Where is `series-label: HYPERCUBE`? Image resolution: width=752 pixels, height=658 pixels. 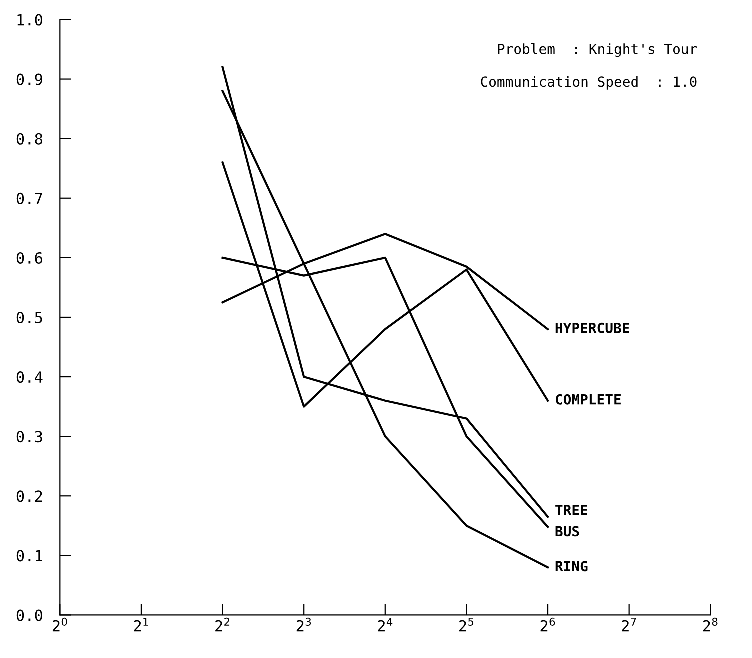 series-label: HYPERCUBE is located at coordinates (593, 328).